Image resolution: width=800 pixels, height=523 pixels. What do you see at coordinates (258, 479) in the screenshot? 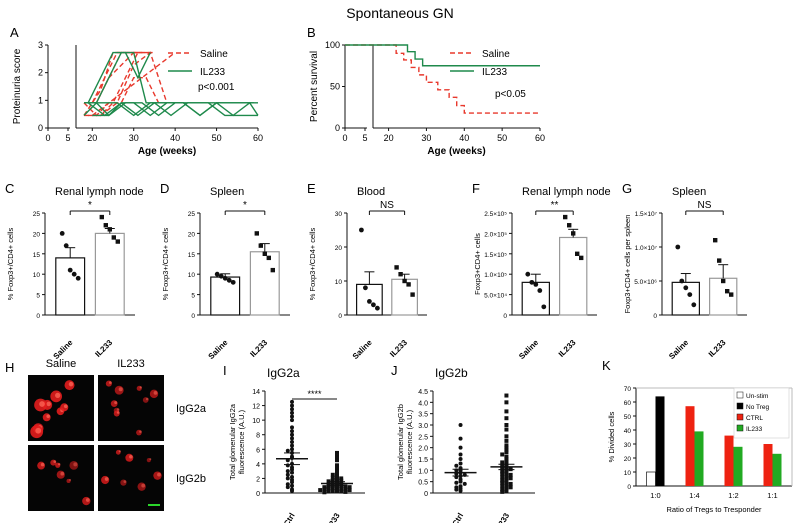
I see `y-tick-label: 2` at bounding box center [258, 479].